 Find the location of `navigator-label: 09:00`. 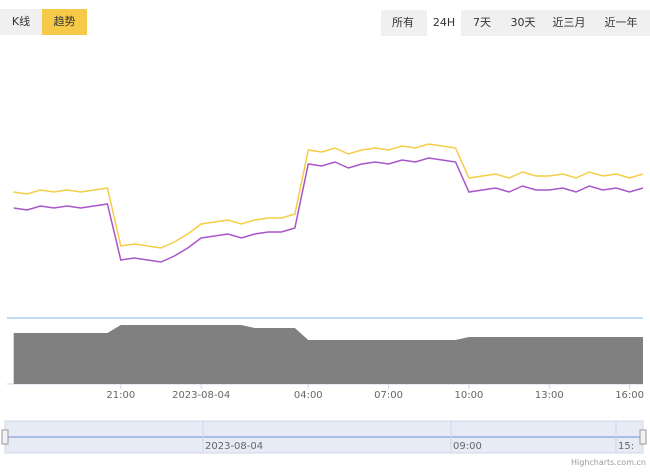

navigator-label: 09:00 is located at coordinates (467, 446).